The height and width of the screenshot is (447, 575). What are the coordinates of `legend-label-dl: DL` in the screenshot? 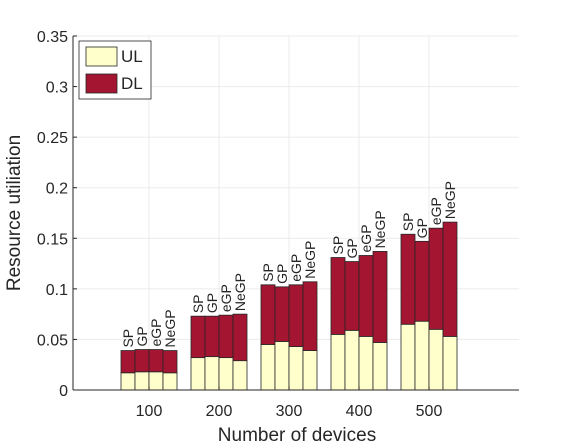 It's located at (132, 83).